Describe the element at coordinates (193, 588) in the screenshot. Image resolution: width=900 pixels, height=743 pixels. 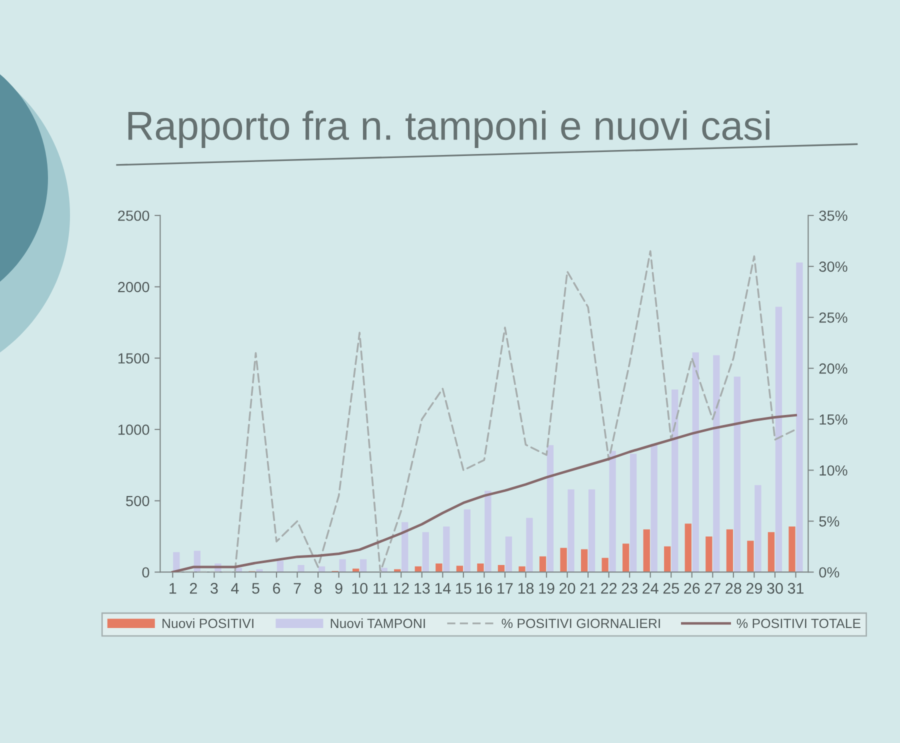
I see `x-tick-label: 2` at that location.